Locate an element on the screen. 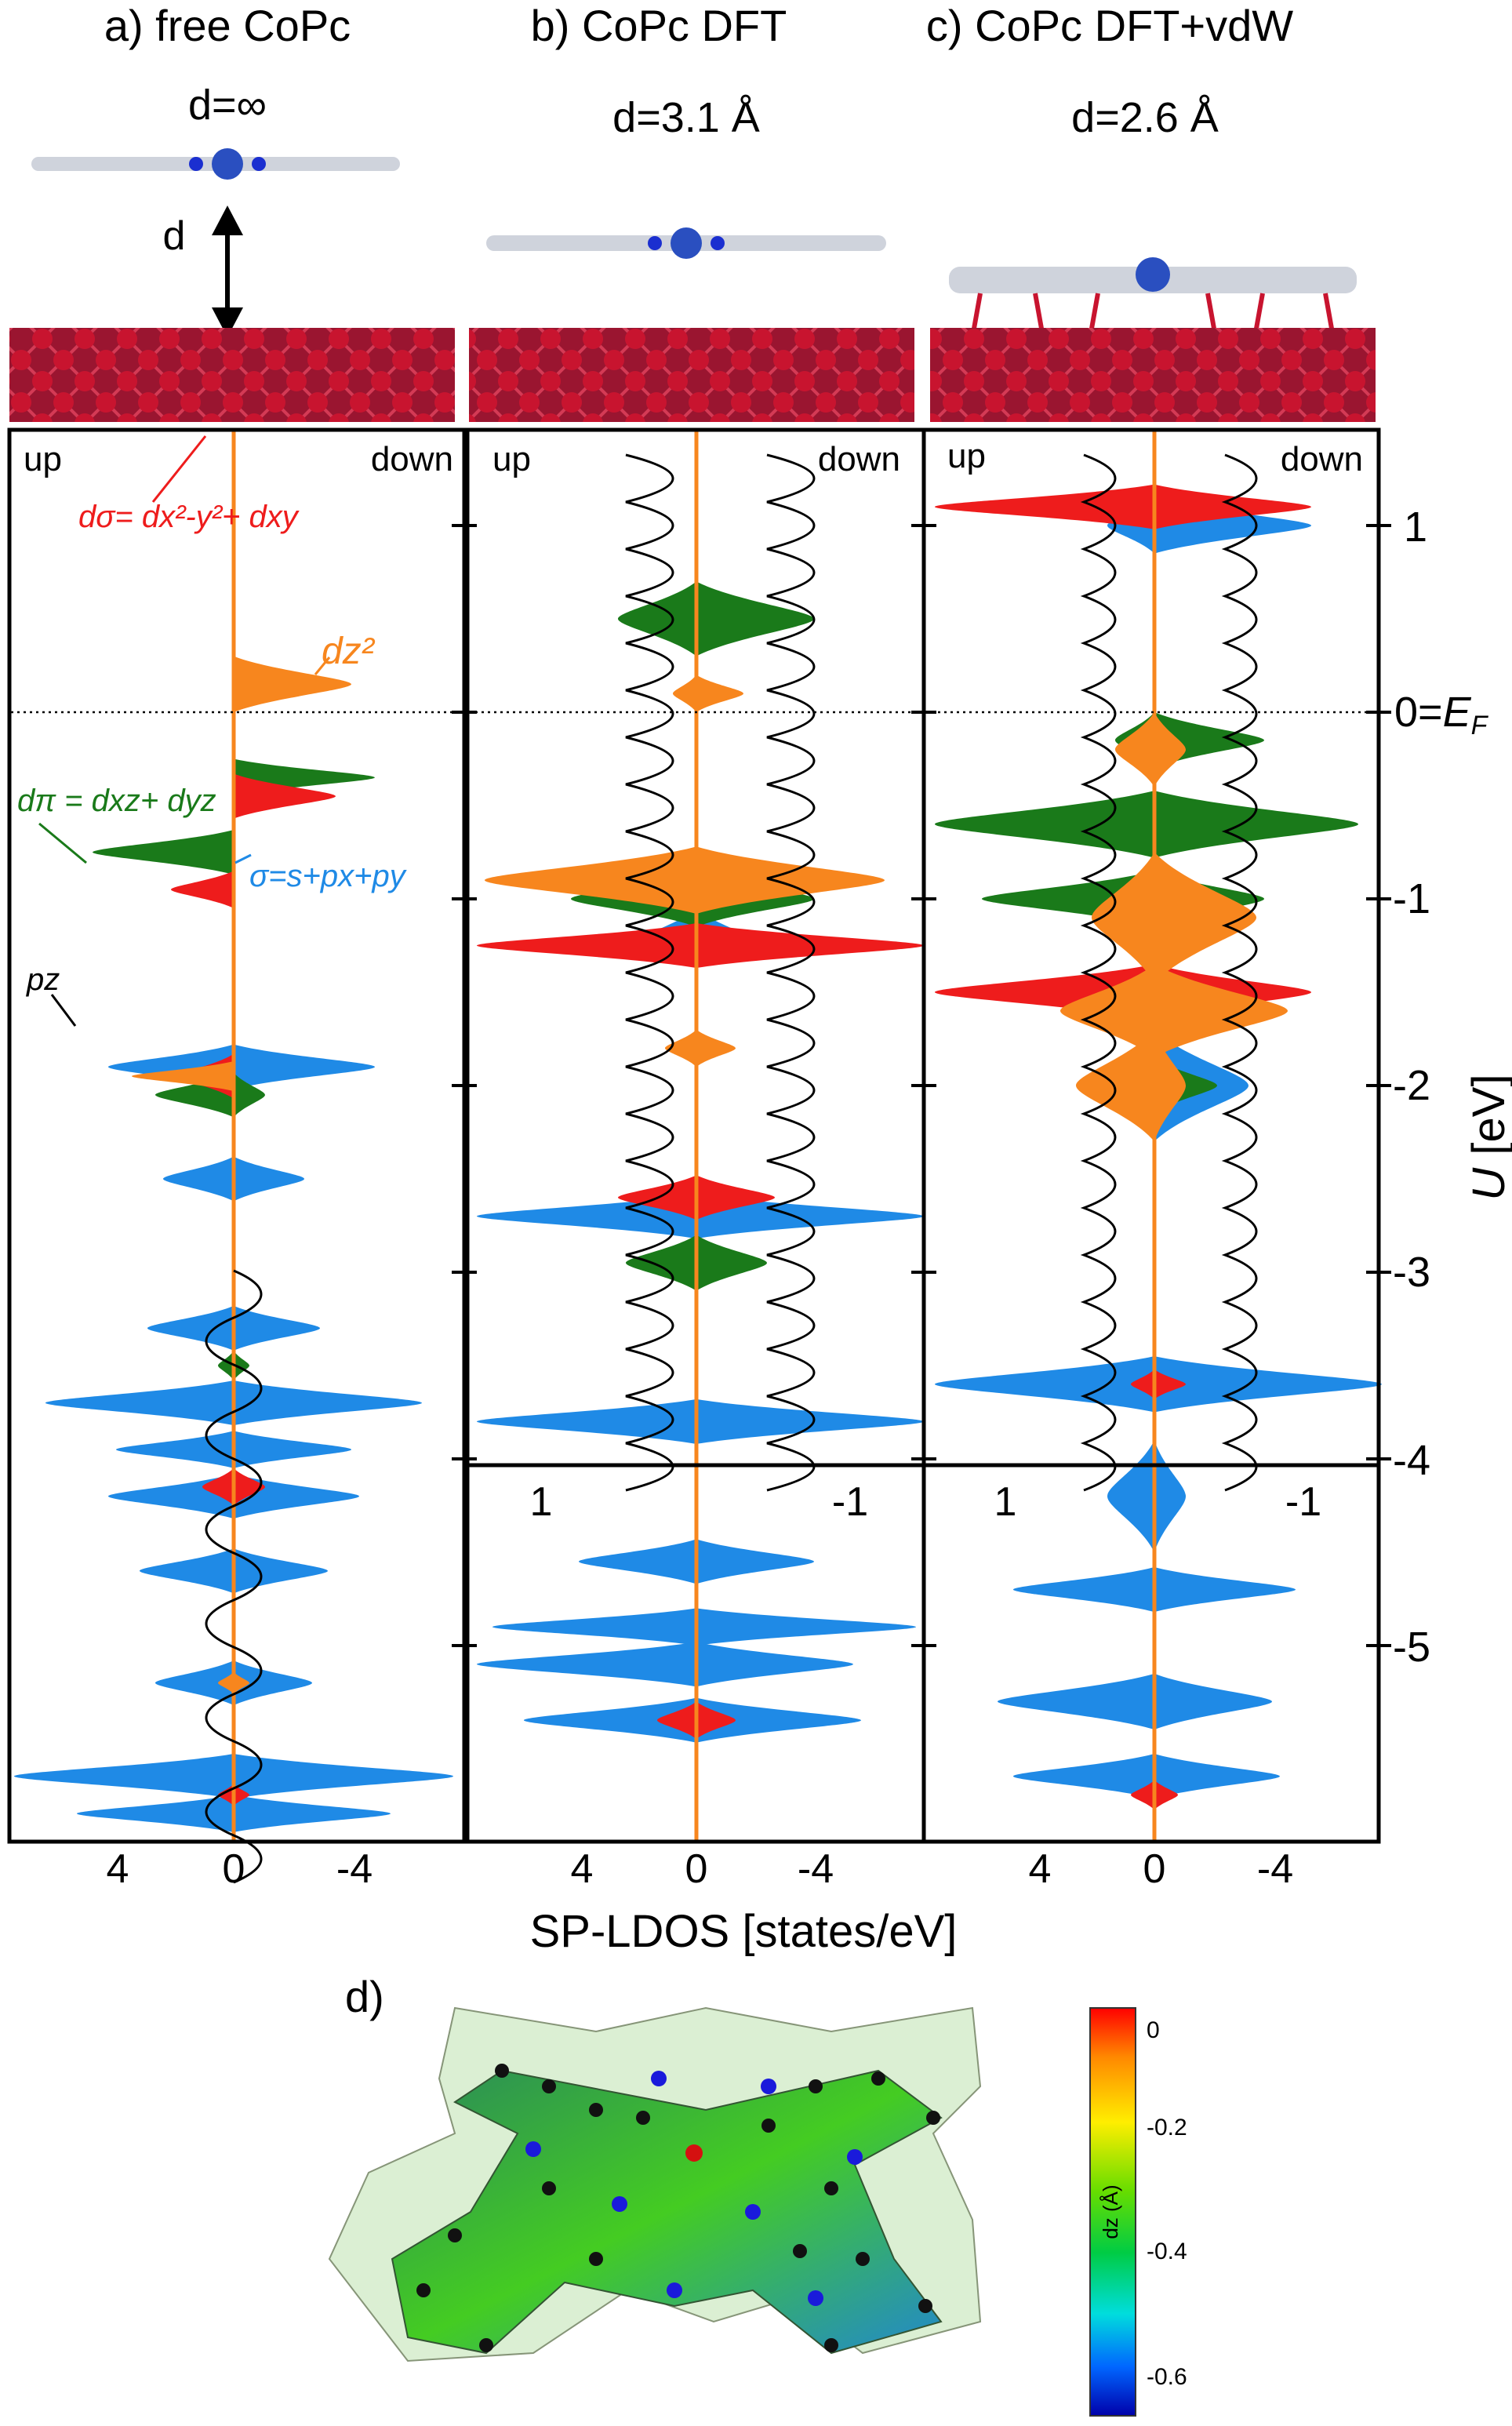 This screenshot has width=1512, height=2426. pz-curve-b-down is located at coordinates (791, 973).